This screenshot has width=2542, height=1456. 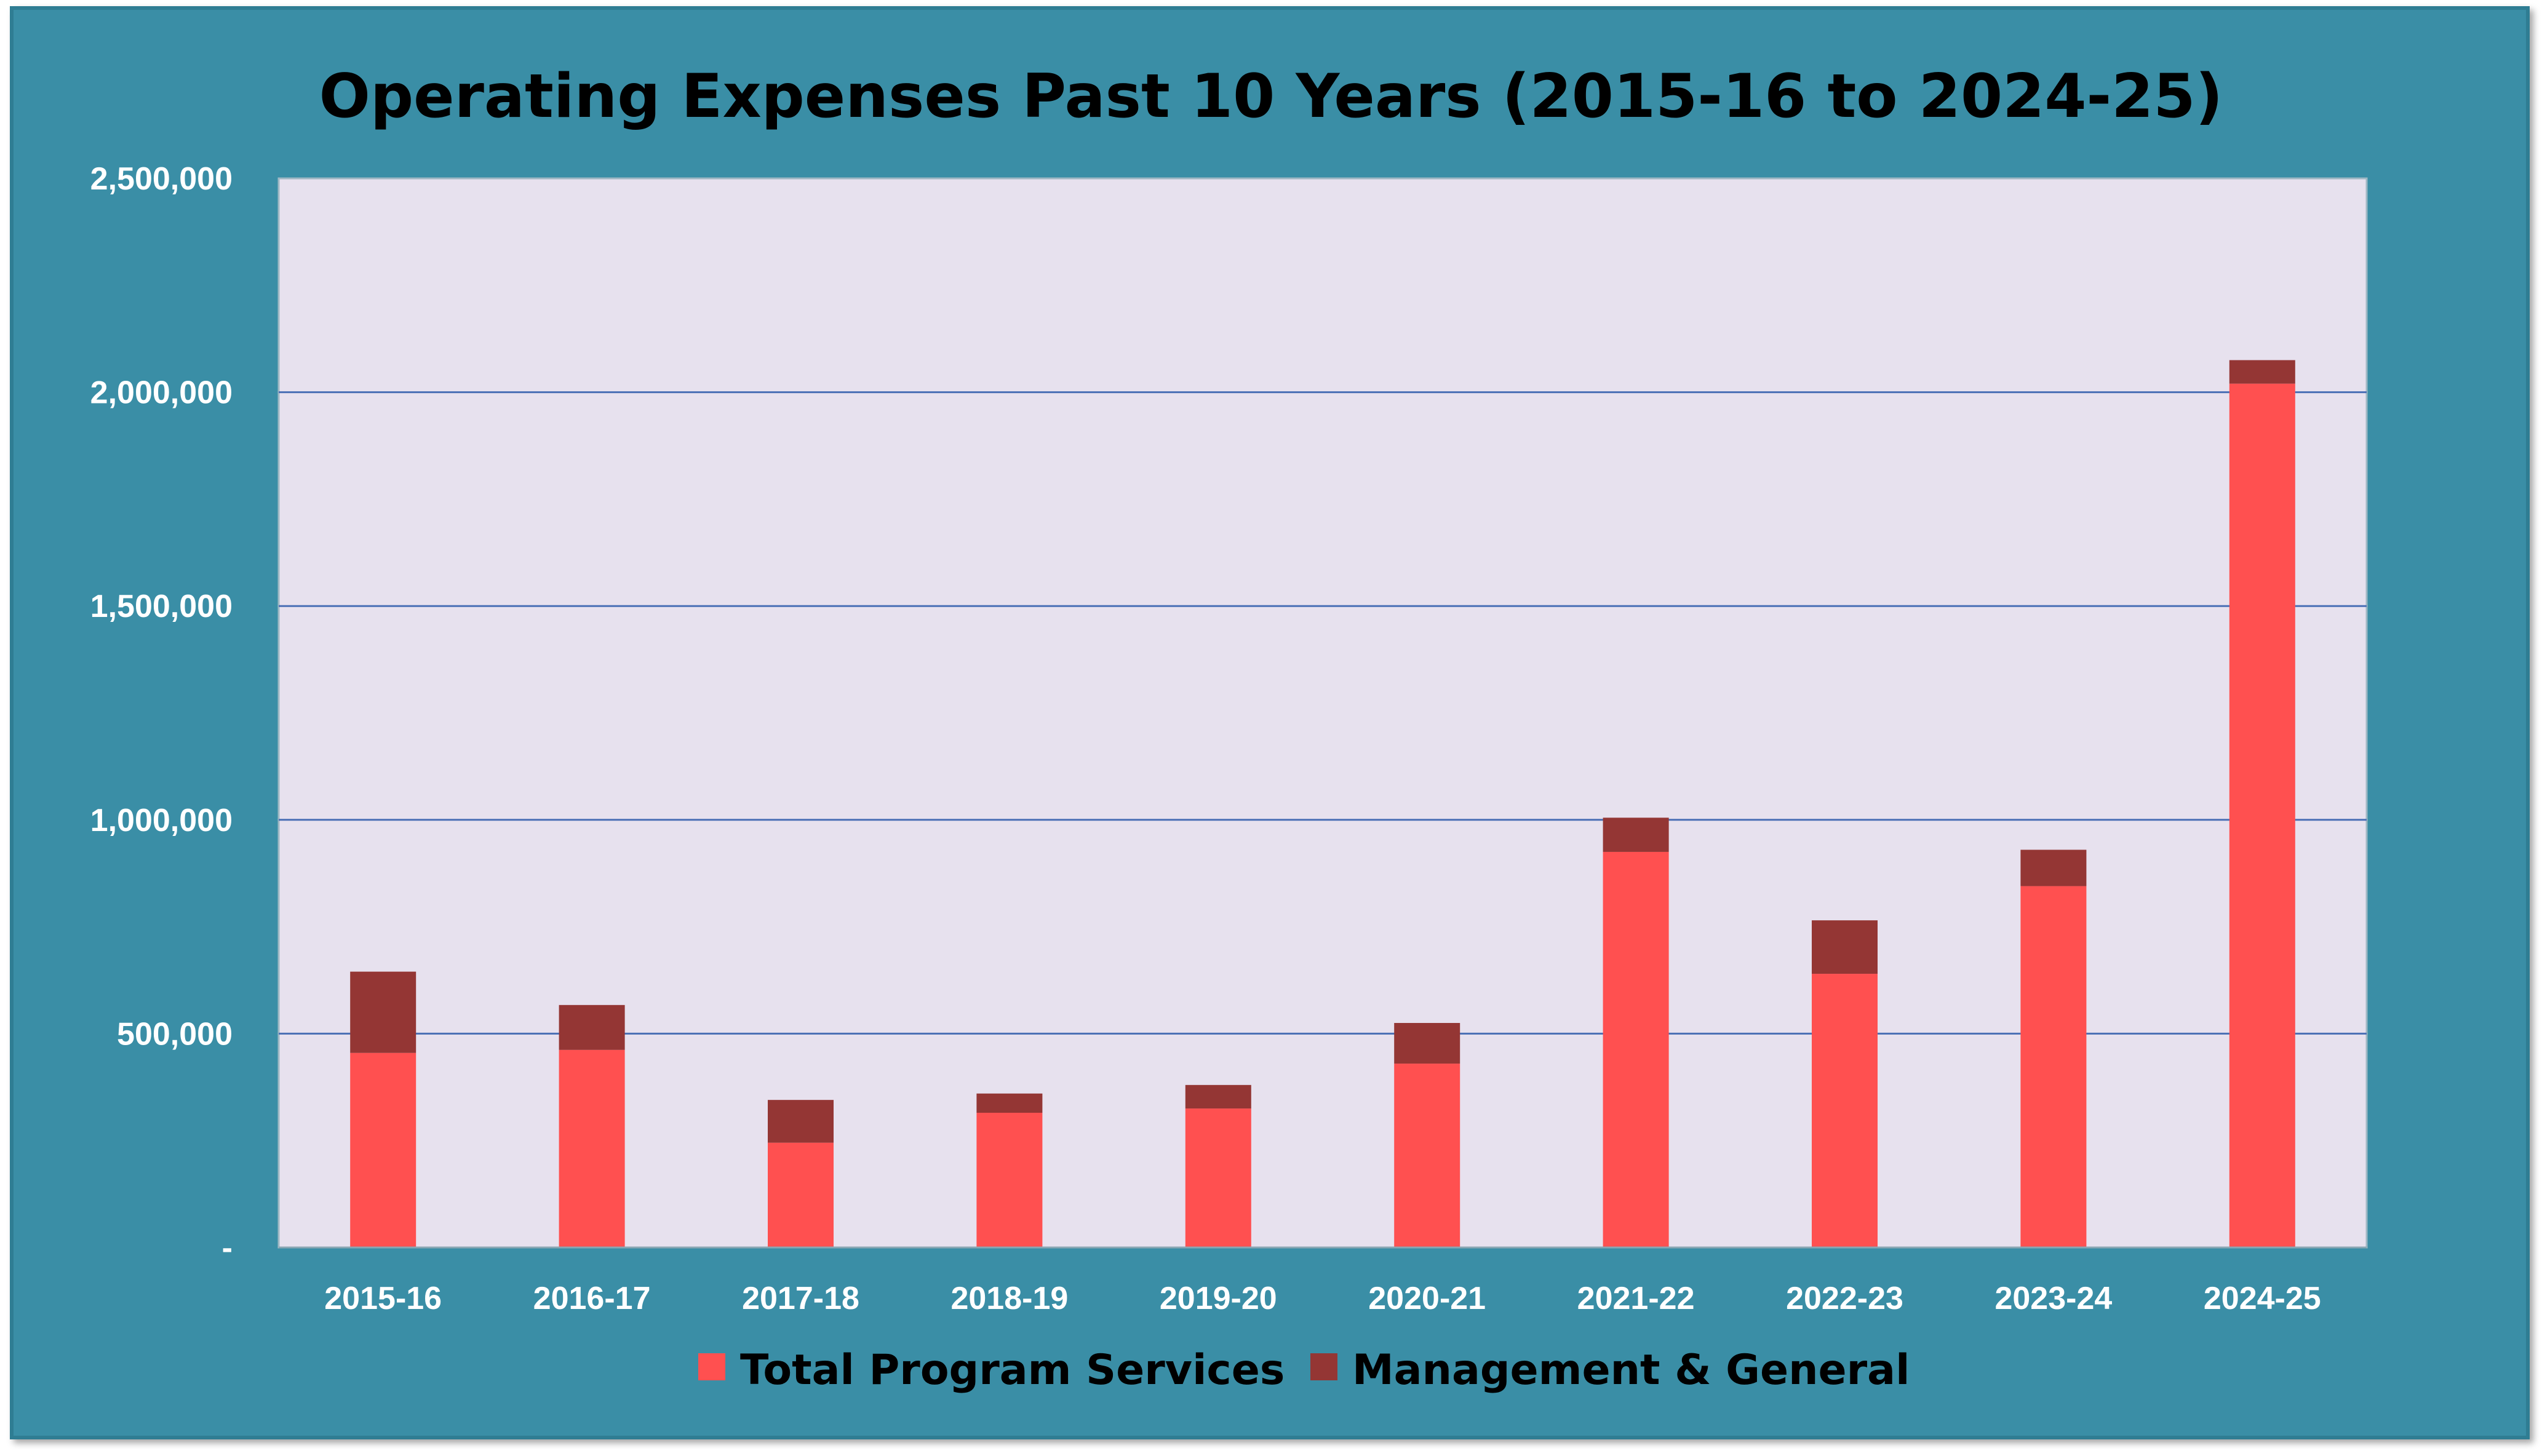 What do you see at coordinates (1012, 1370) in the screenshot?
I see `legend-label: Total Program Services` at bounding box center [1012, 1370].